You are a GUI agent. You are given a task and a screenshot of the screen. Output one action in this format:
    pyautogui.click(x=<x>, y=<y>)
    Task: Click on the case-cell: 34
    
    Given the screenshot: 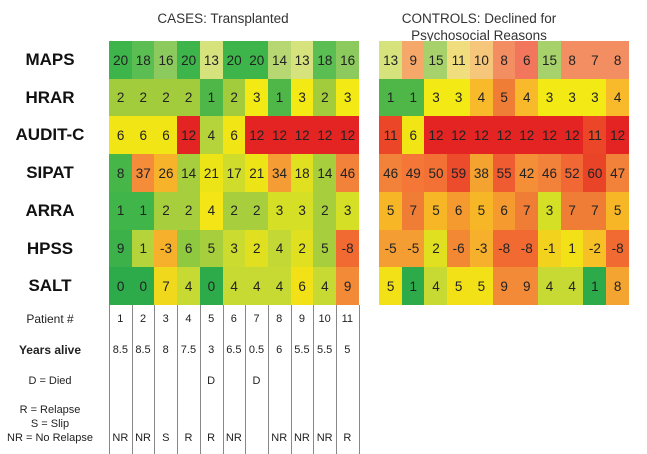 What is the action you would take?
    pyautogui.click(x=279, y=173)
    